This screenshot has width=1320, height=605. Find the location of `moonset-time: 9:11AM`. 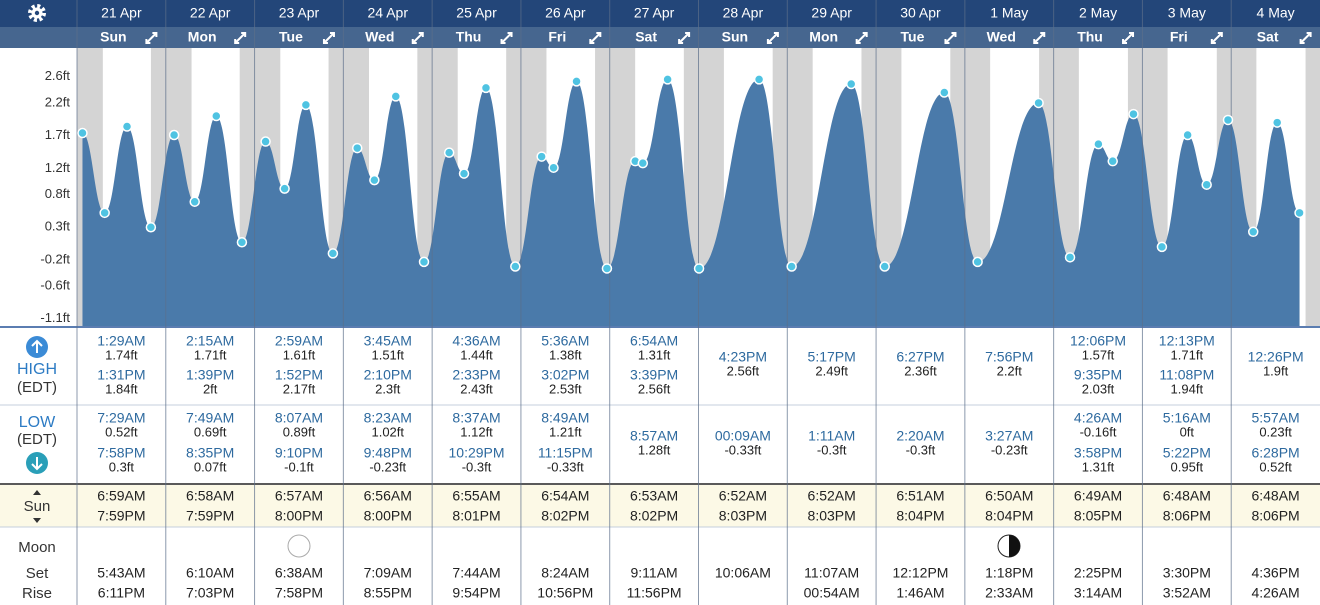

moonset-time: 9:11AM is located at coordinates (653, 573).